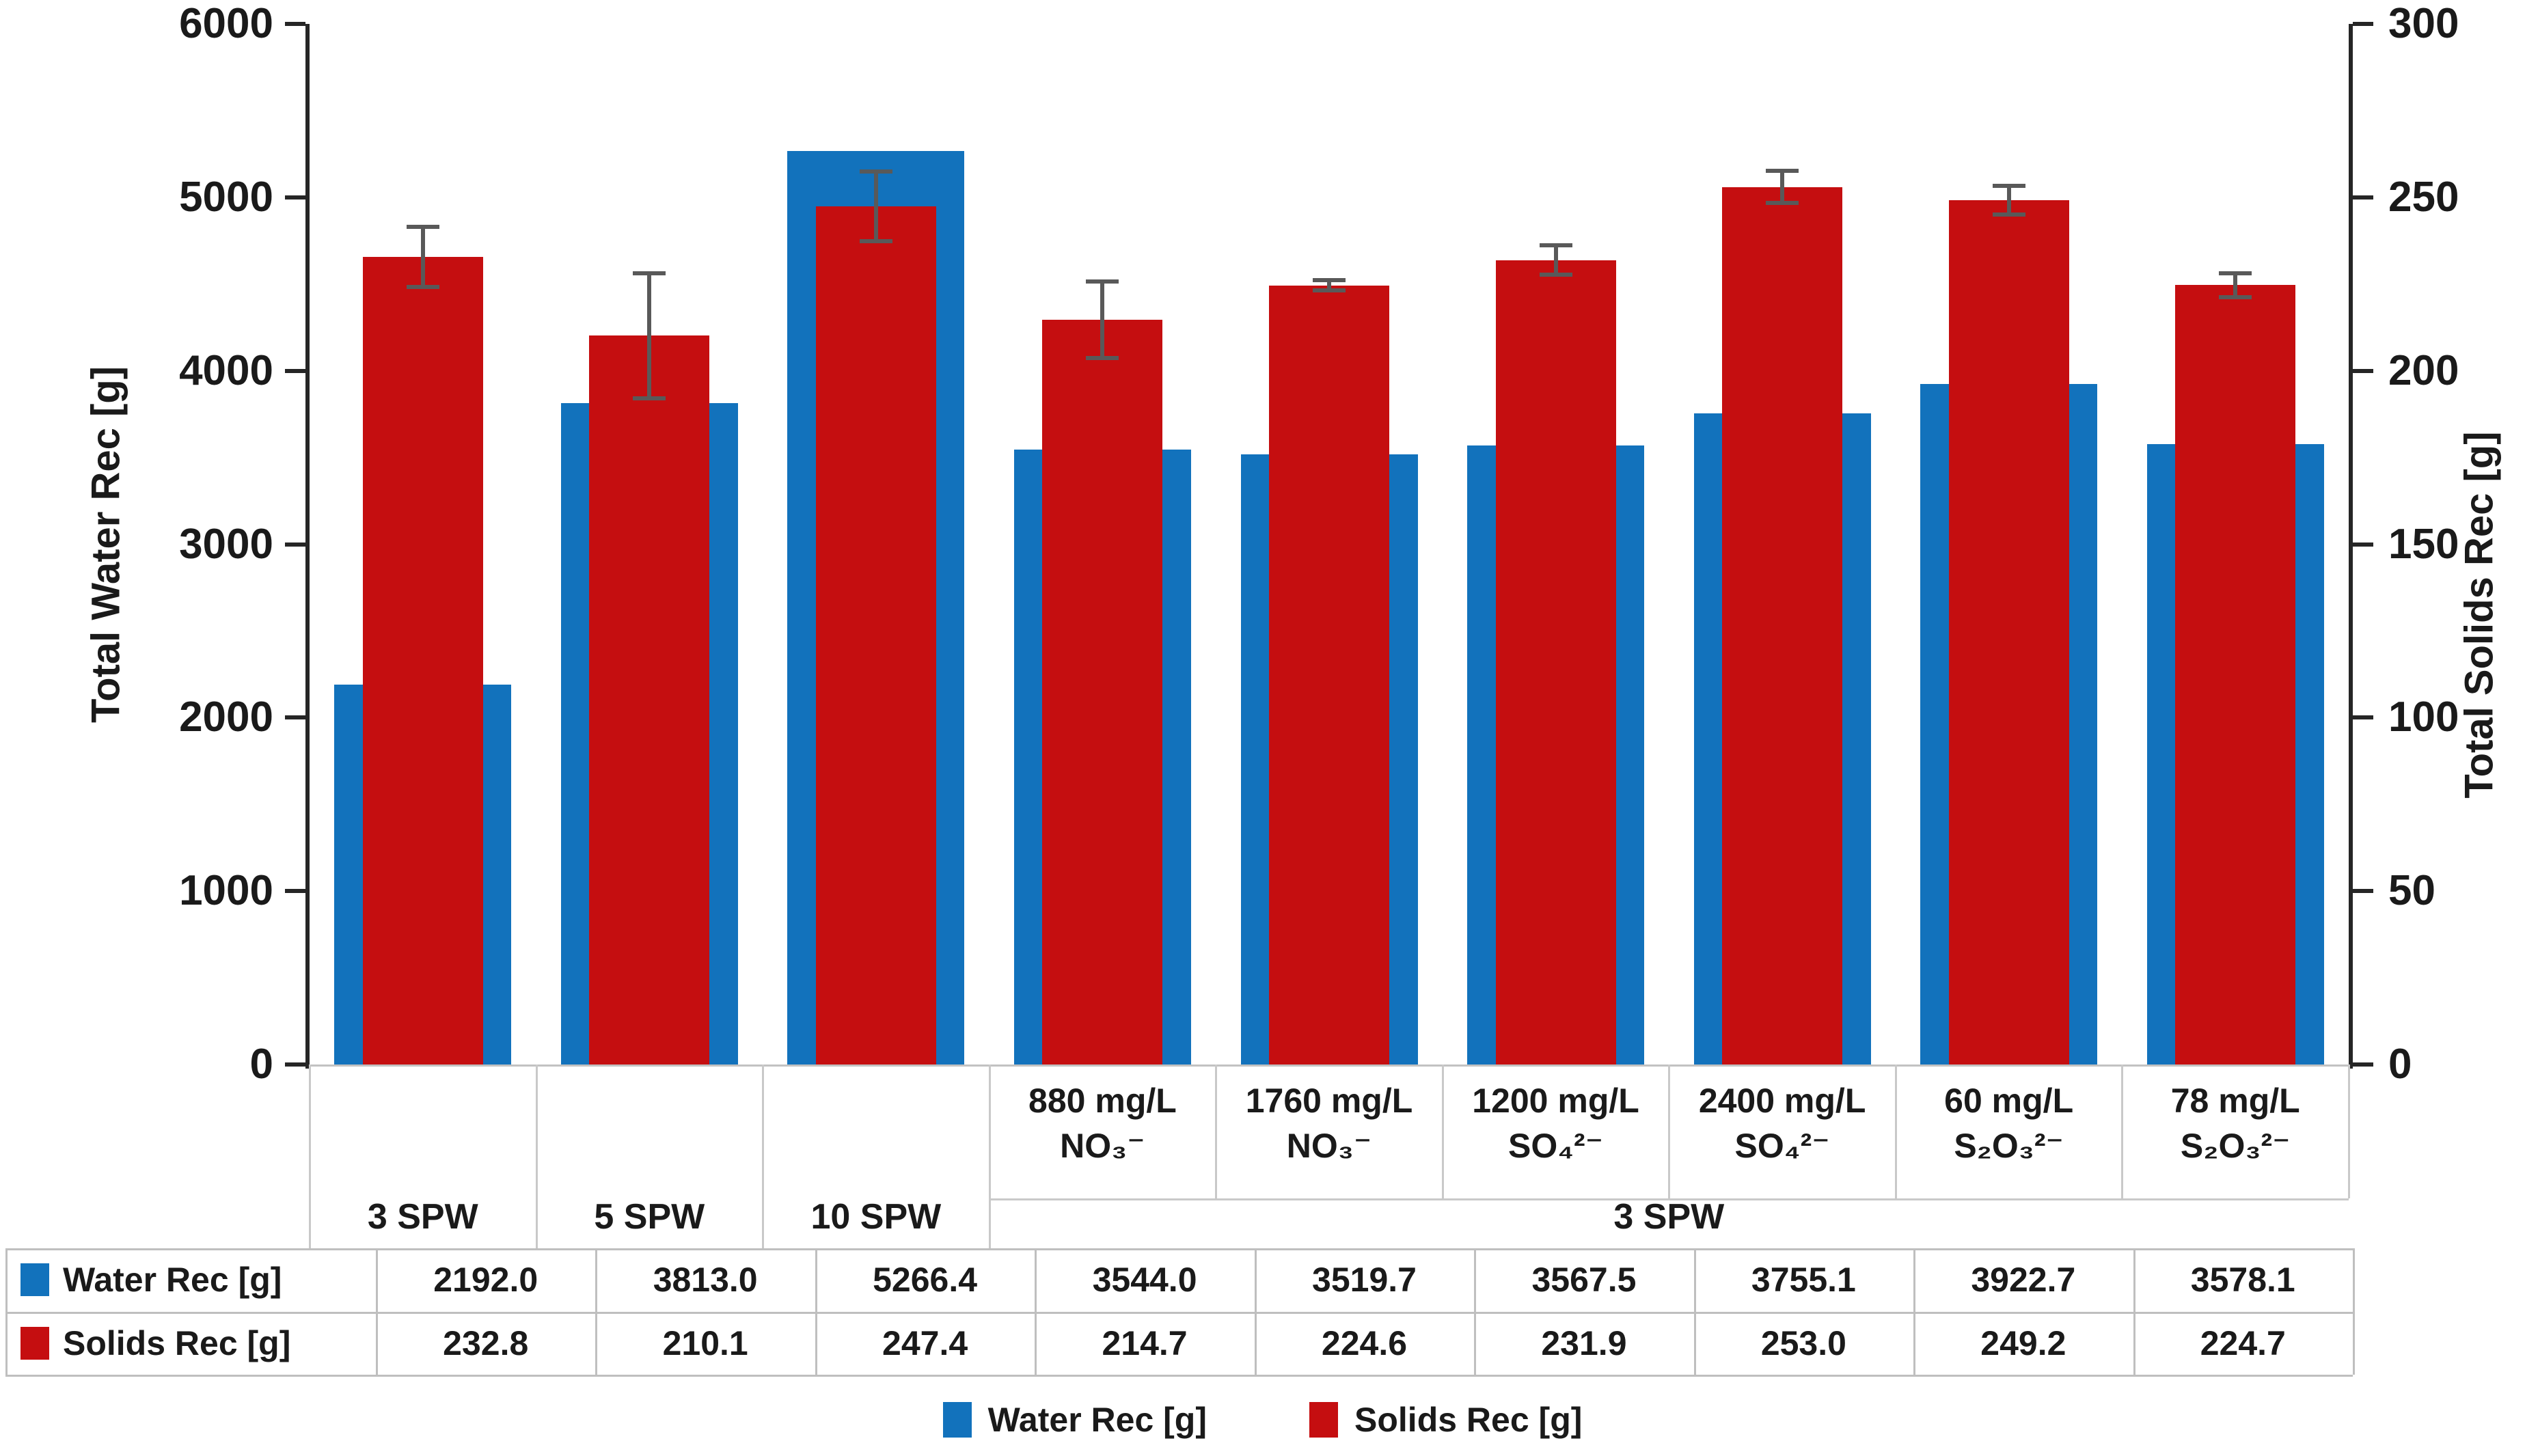 The image size is (2525, 1456). What do you see at coordinates (226, 544) in the screenshot?
I see `left-tick-label-3: 3000` at bounding box center [226, 544].